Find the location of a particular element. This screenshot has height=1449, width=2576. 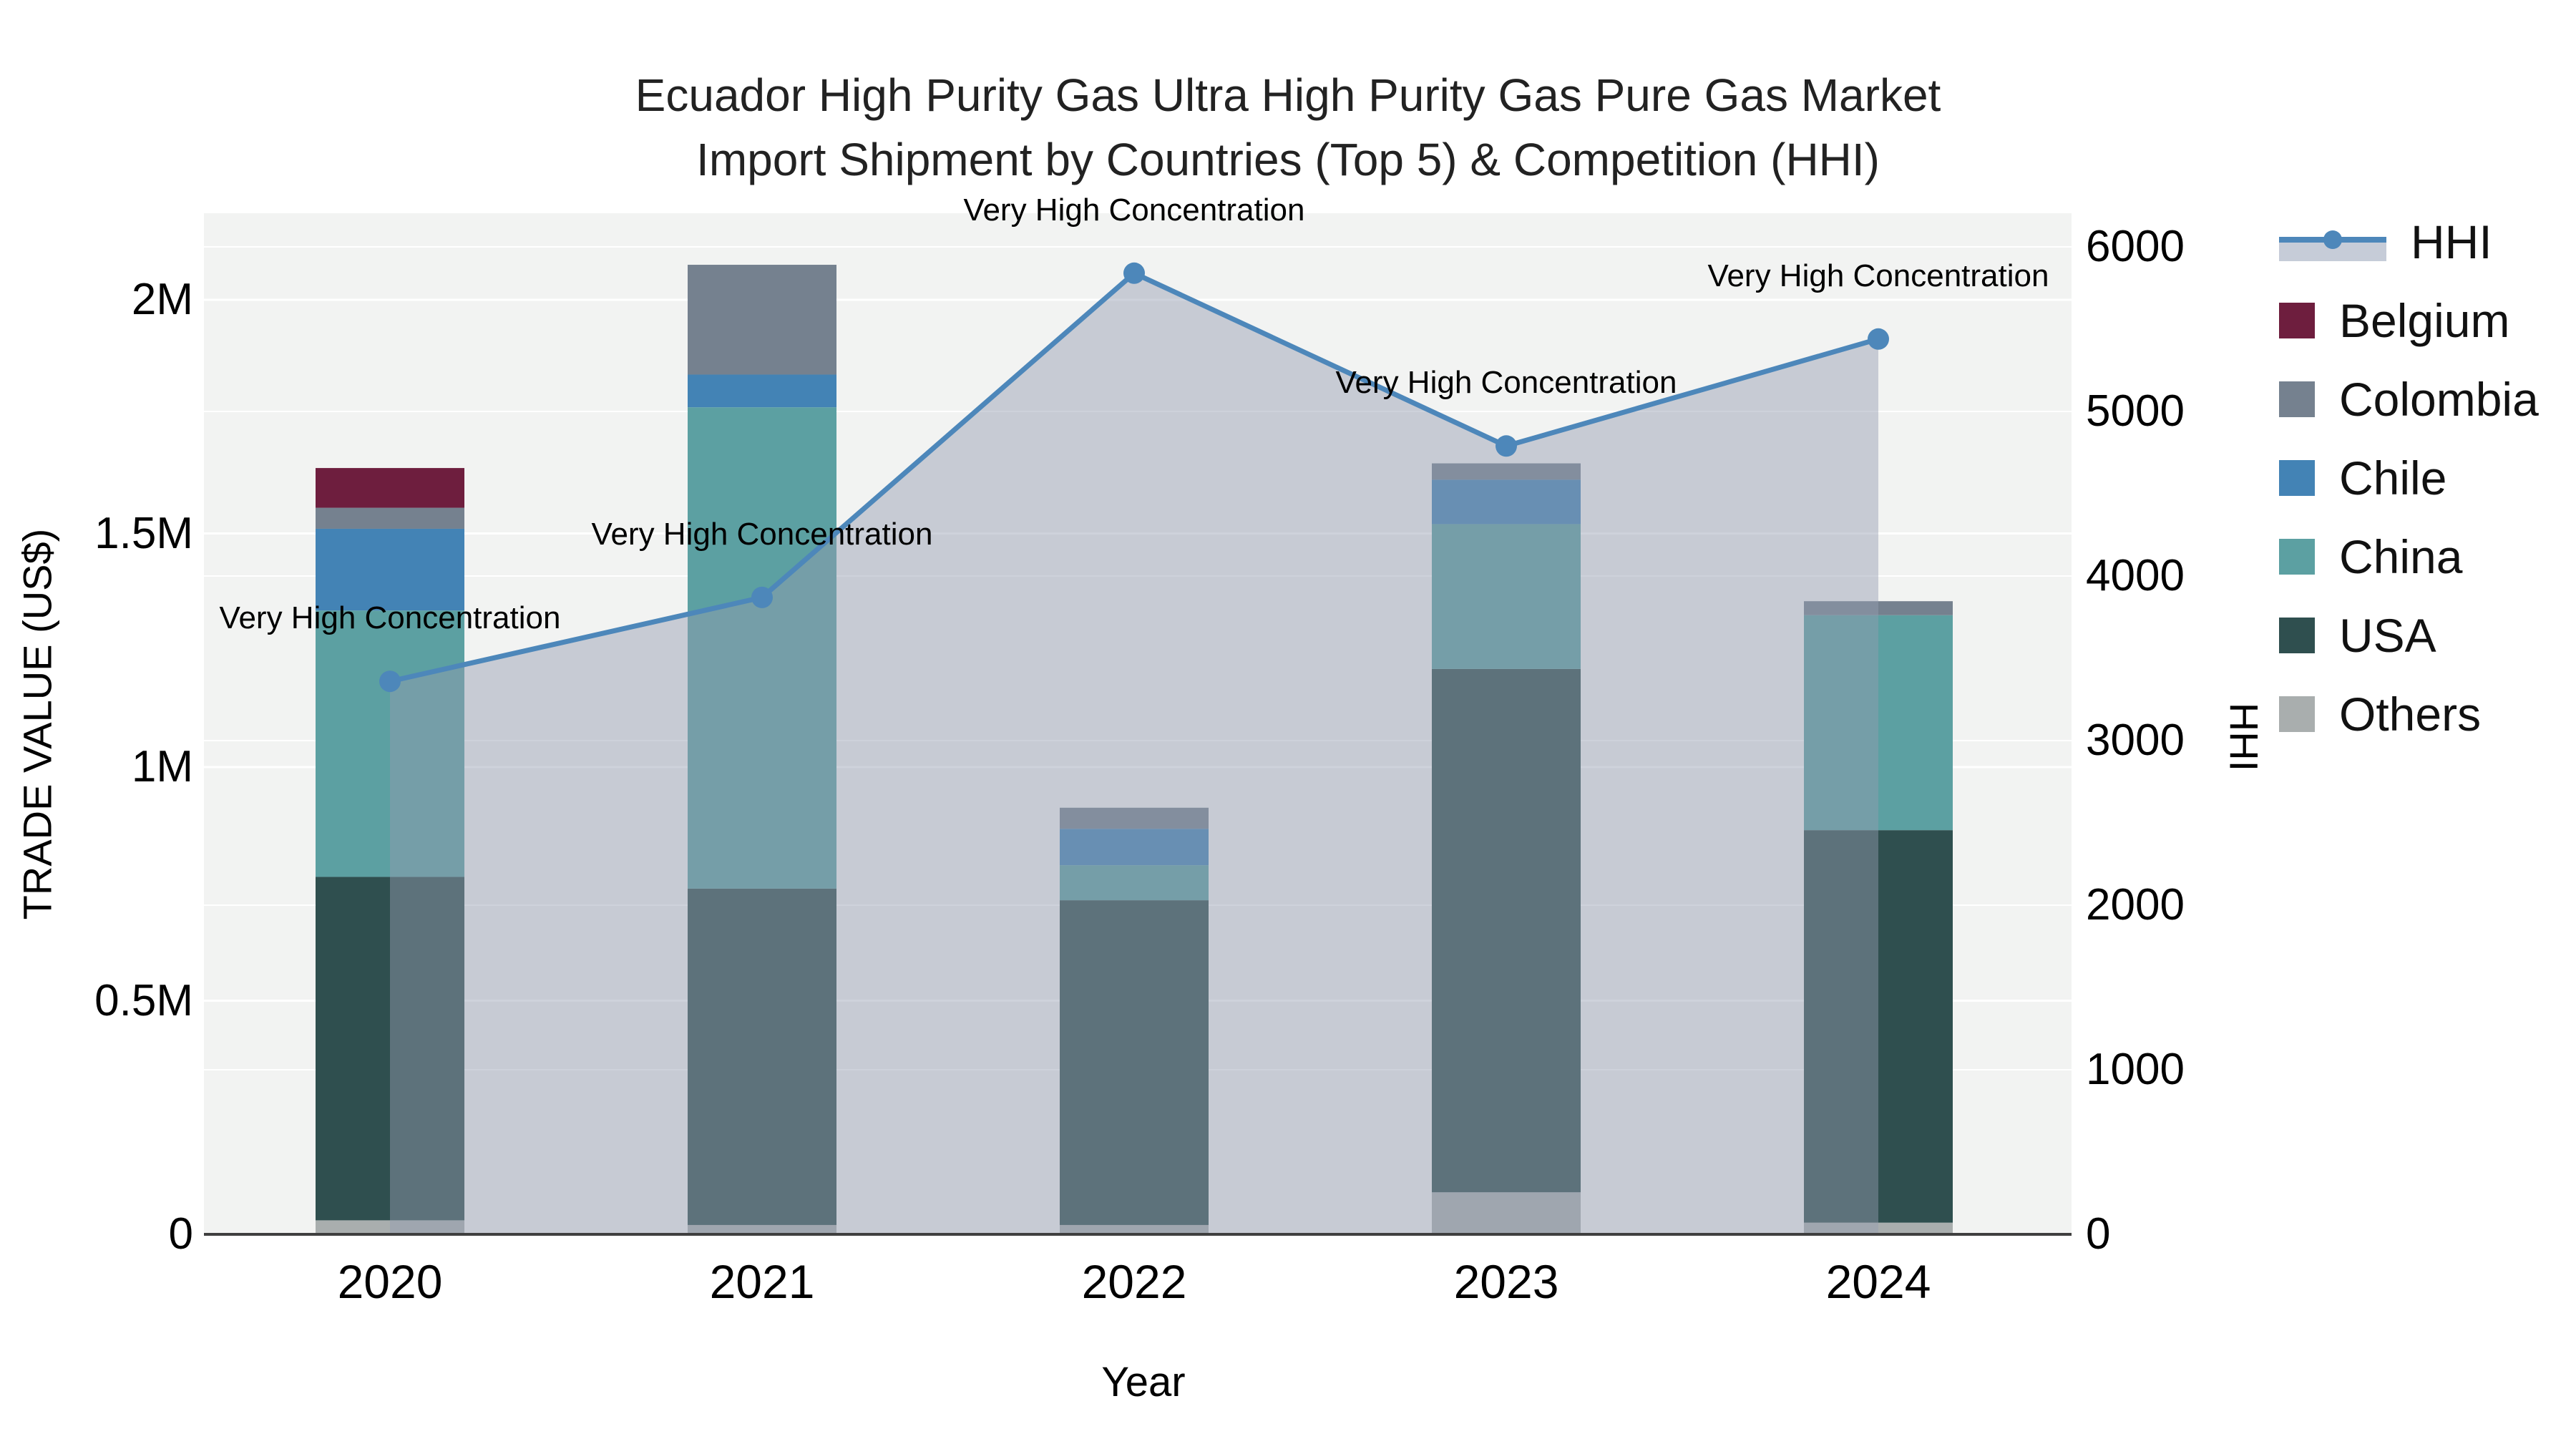

x-tick-2020: 2020 is located at coordinates (390, 1281).